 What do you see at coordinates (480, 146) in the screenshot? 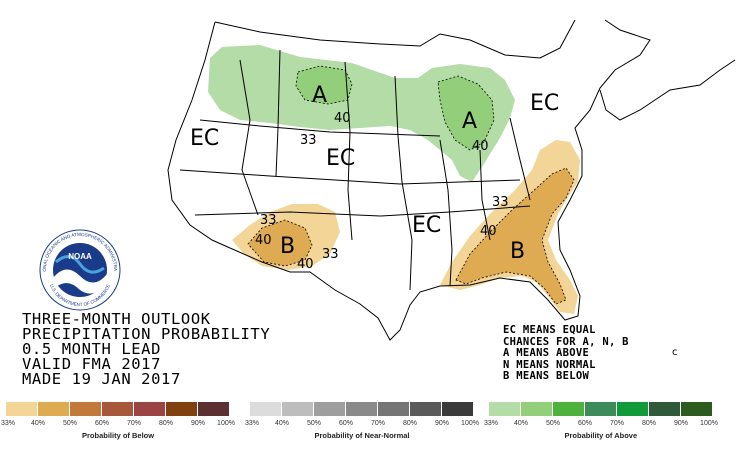
I see `contour-40-a-east: 40` at bounding box center [480, 146].